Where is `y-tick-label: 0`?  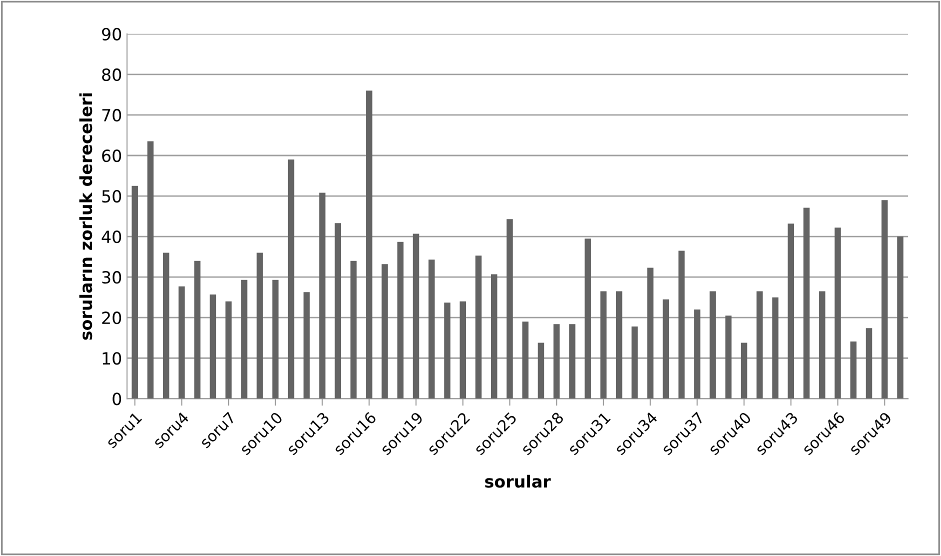
y-tick-label: 0 is located at coordinates (117, 399).